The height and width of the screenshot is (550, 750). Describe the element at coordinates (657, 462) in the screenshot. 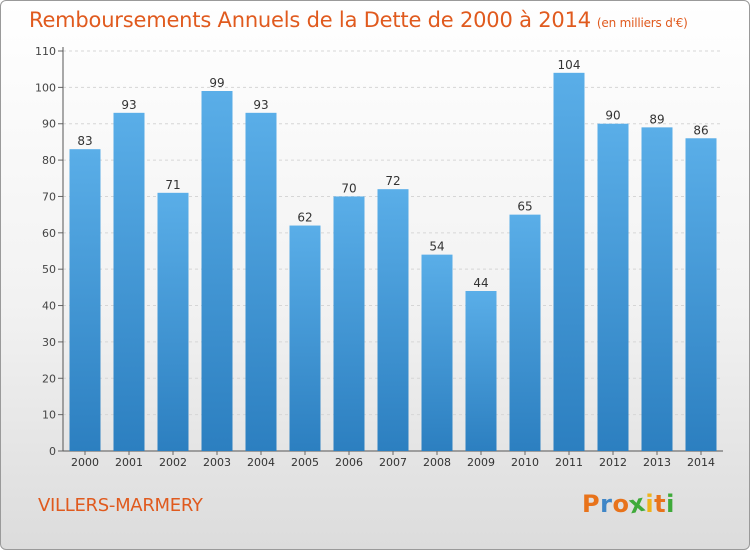

I see `x-tick-label: 2013` at that location.